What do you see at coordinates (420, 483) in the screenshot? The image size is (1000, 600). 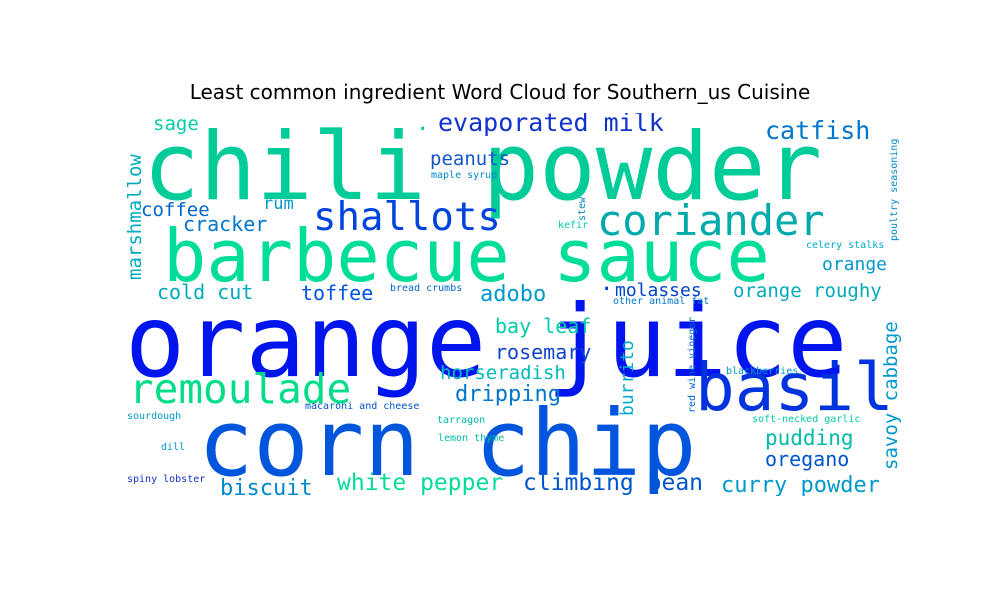 I see `word-white-pepper: white pepper` at bounding box center [420, 483].